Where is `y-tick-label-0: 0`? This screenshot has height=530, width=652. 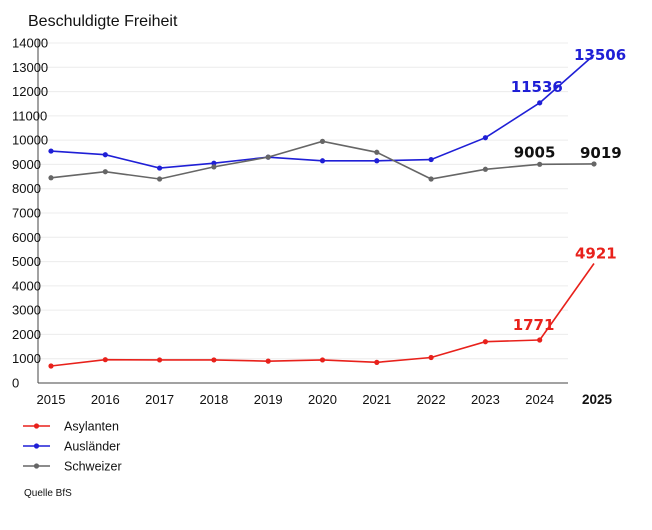 y-tick-label-0: 0 is located at coordinates (15, 383).